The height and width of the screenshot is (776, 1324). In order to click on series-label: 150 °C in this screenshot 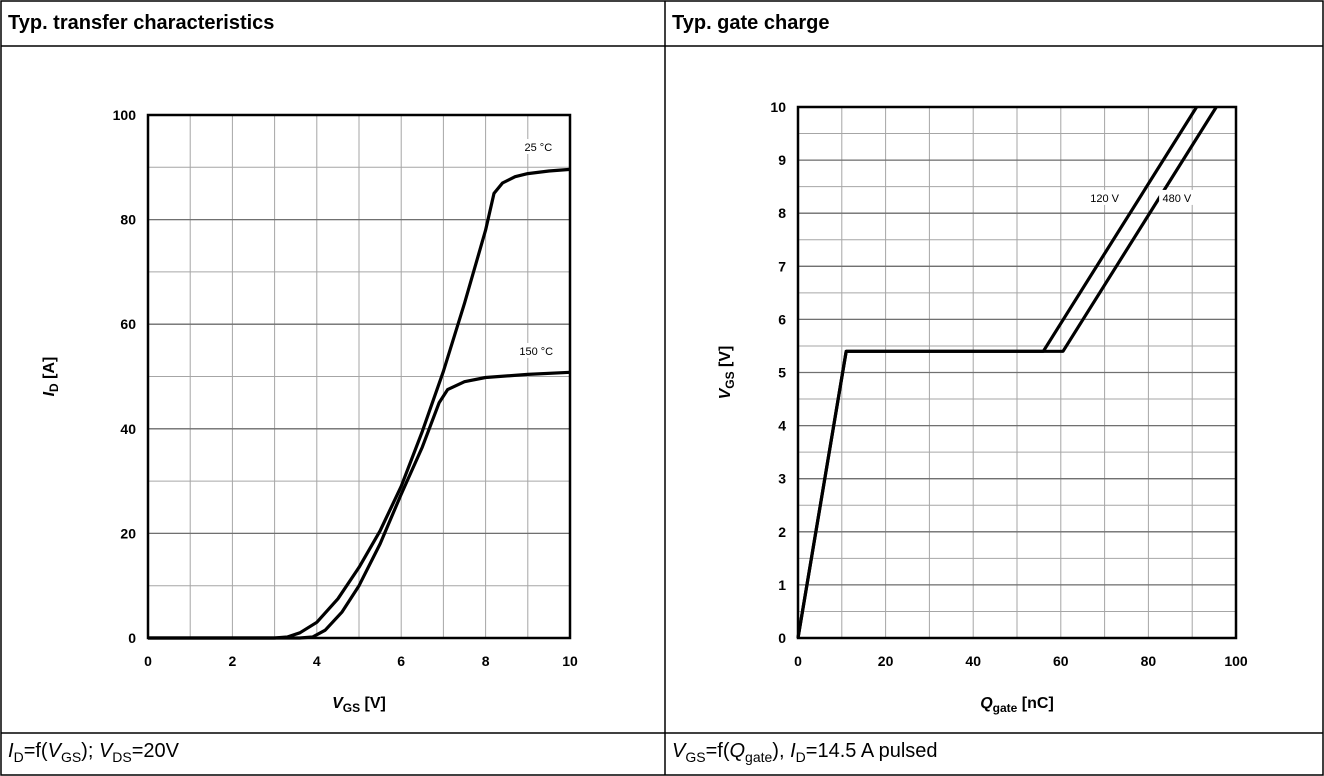, I will do `click(536, 352)`.